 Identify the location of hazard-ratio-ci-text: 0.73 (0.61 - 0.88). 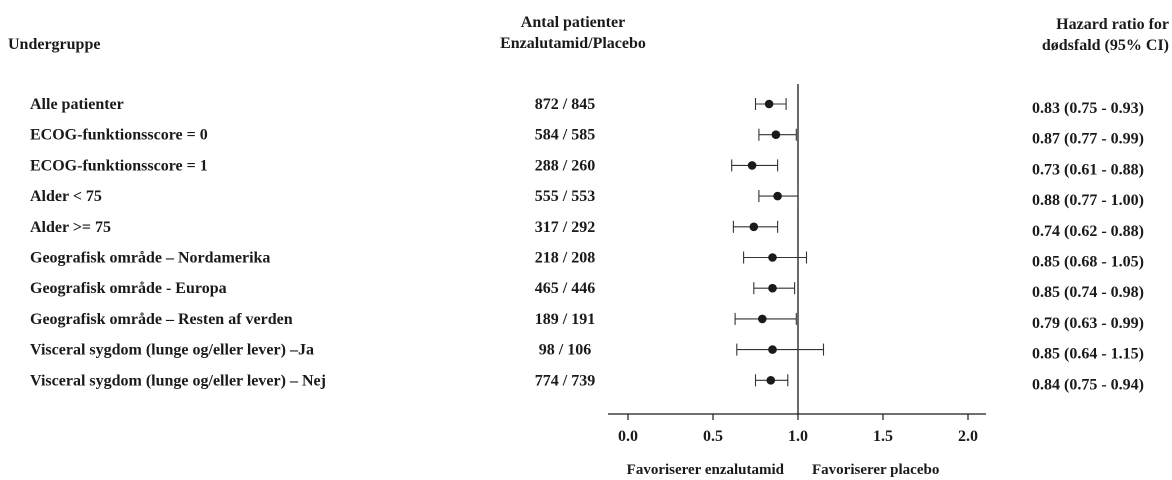
(1088, 169).